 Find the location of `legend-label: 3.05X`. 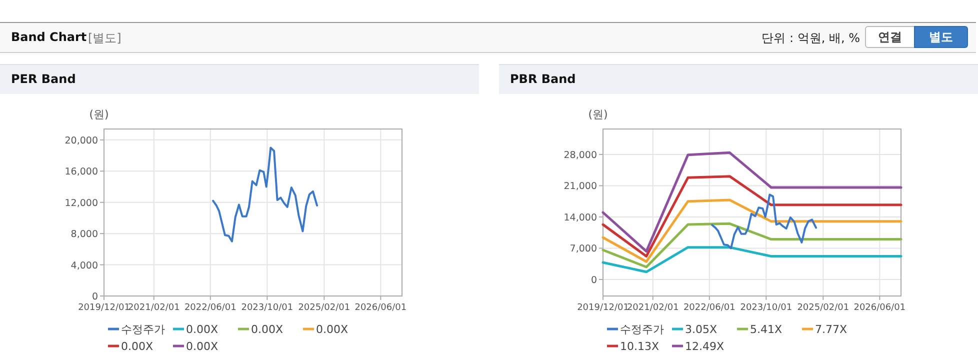

legend-label: 3.05X is located at coordinates (701, 329).